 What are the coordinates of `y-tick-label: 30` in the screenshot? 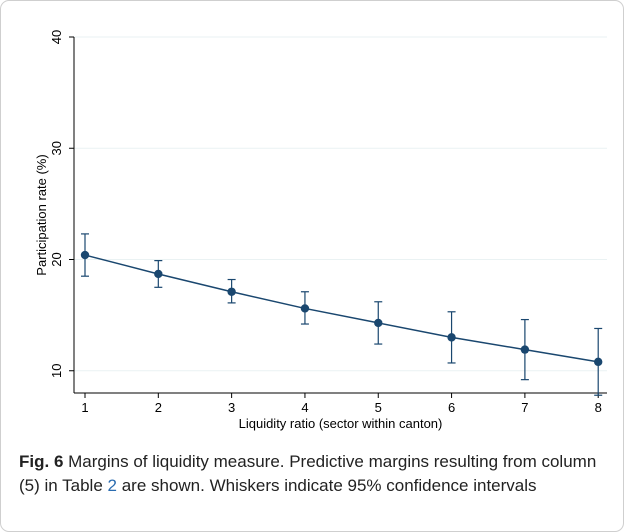 It's located at (56, 148).